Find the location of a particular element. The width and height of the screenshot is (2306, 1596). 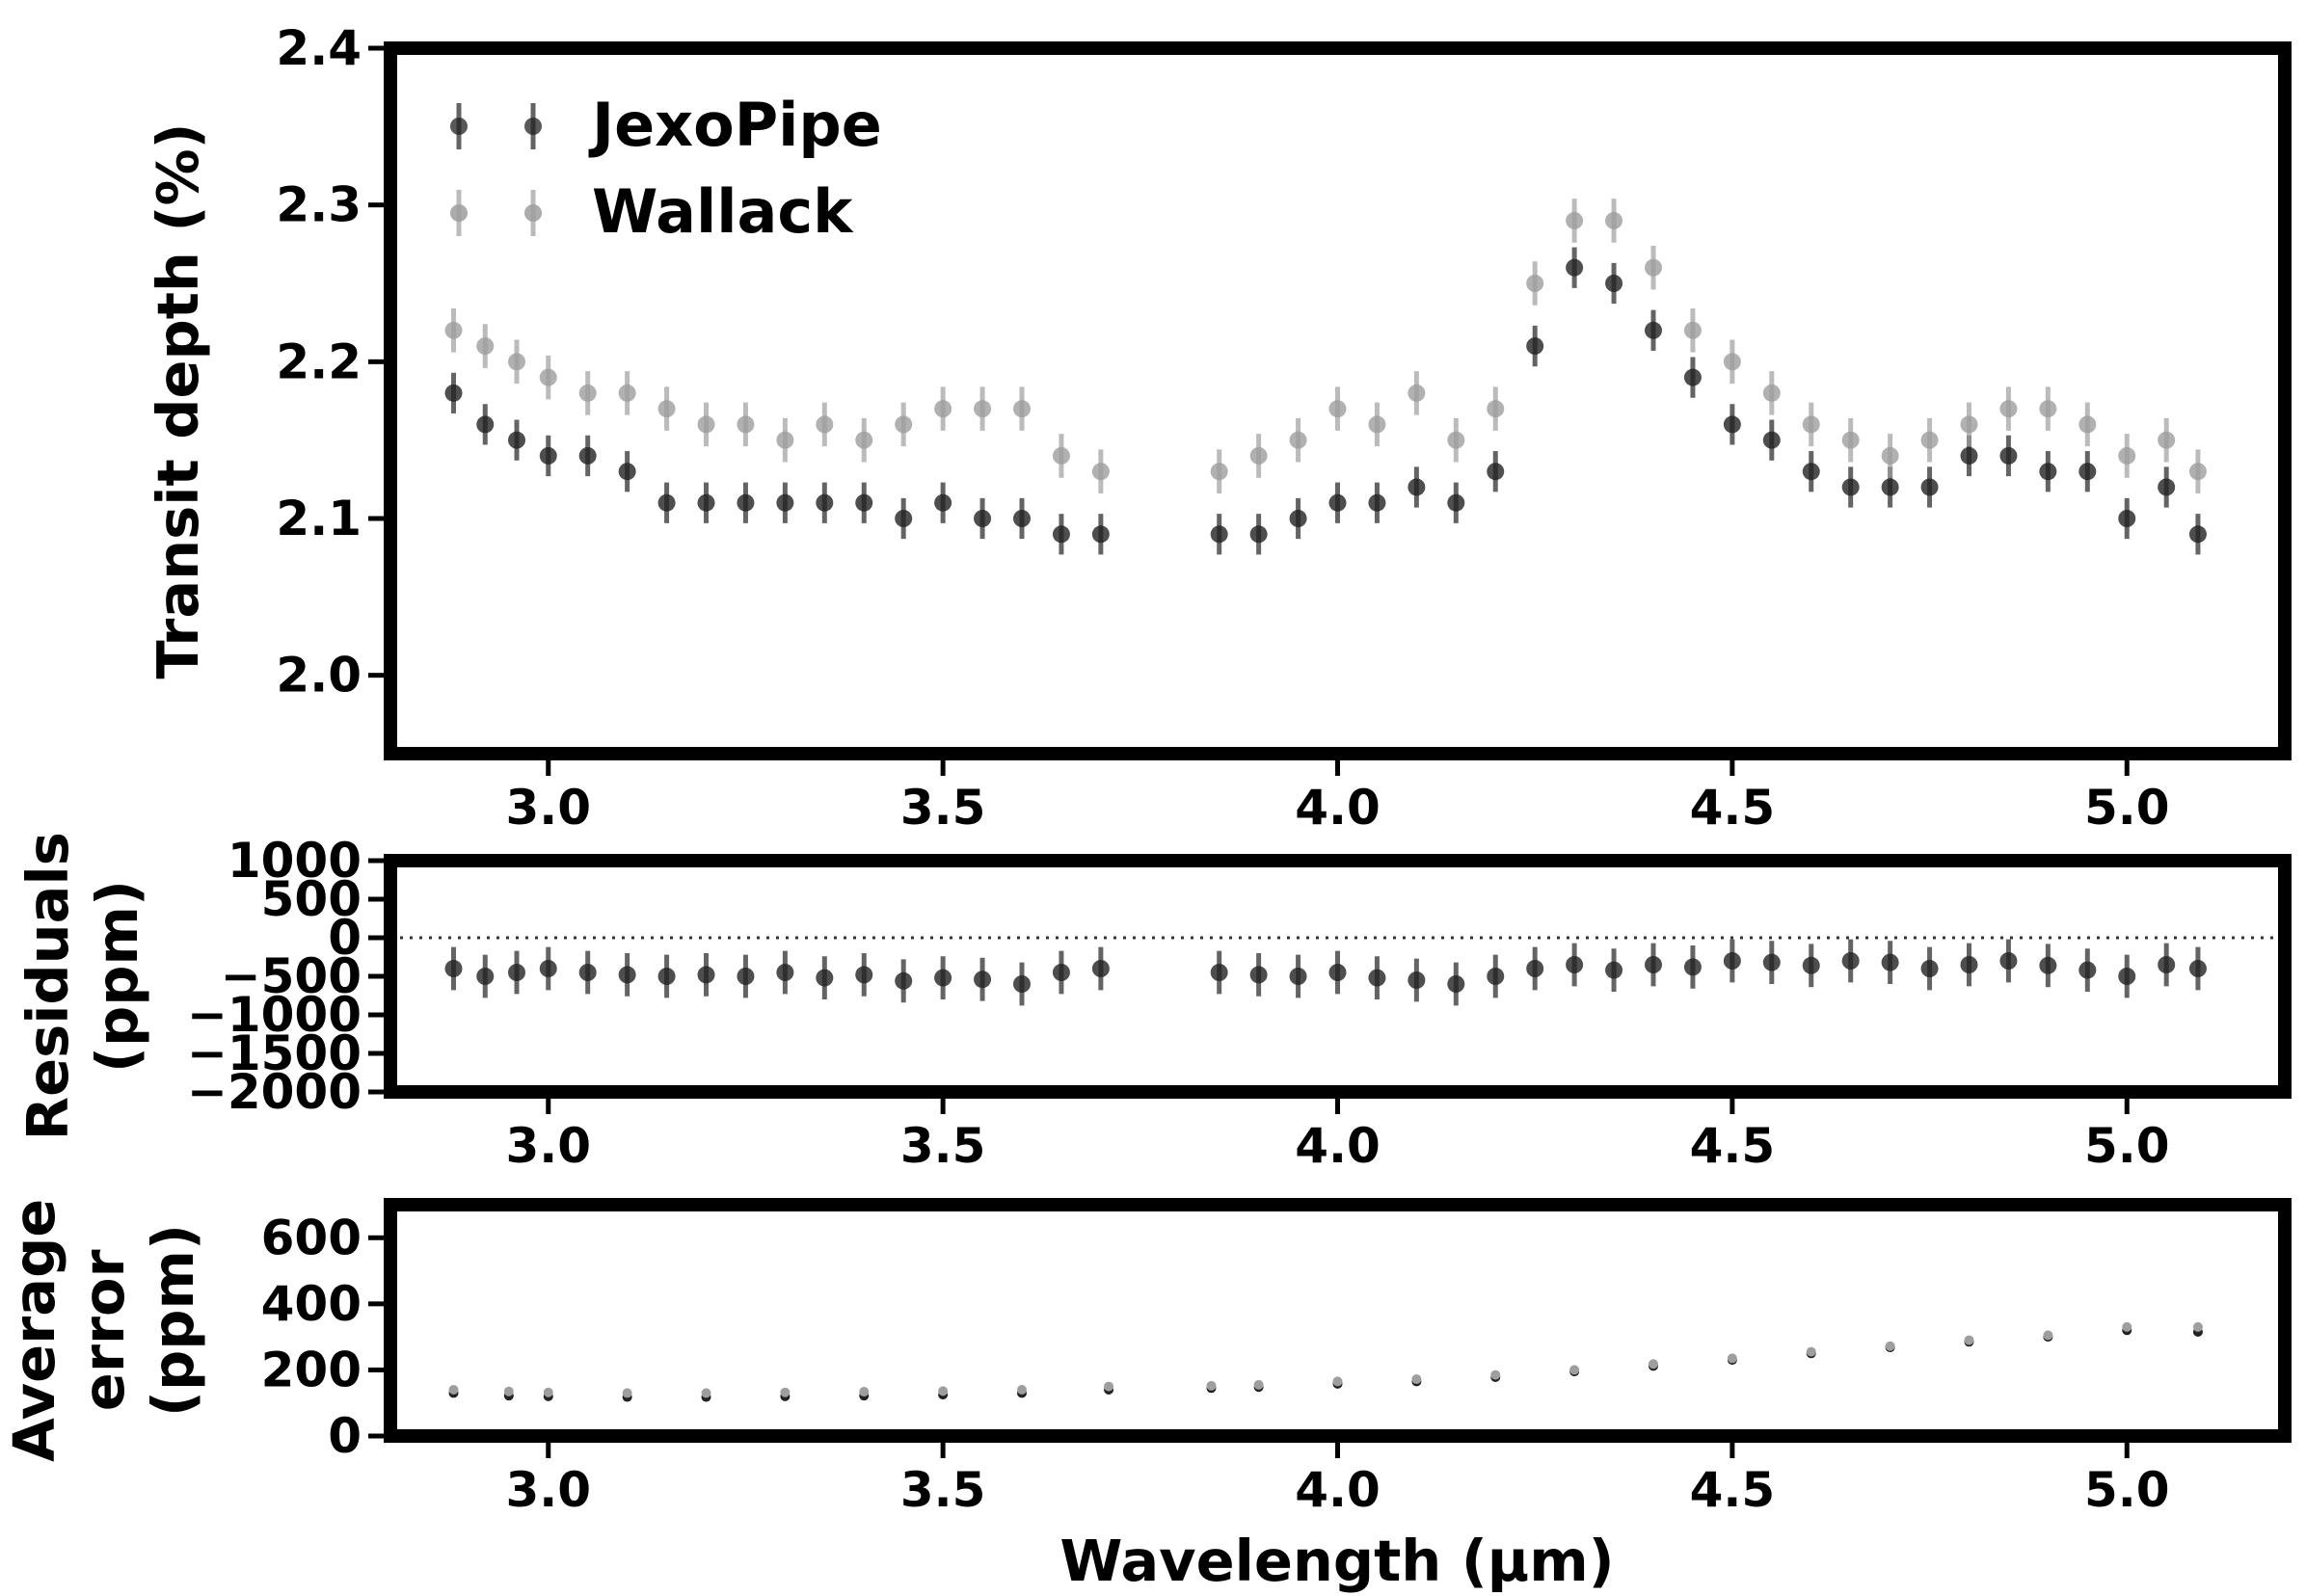

resid-x-tick-label: 4.5 is located at coordinates (1733, 1146).